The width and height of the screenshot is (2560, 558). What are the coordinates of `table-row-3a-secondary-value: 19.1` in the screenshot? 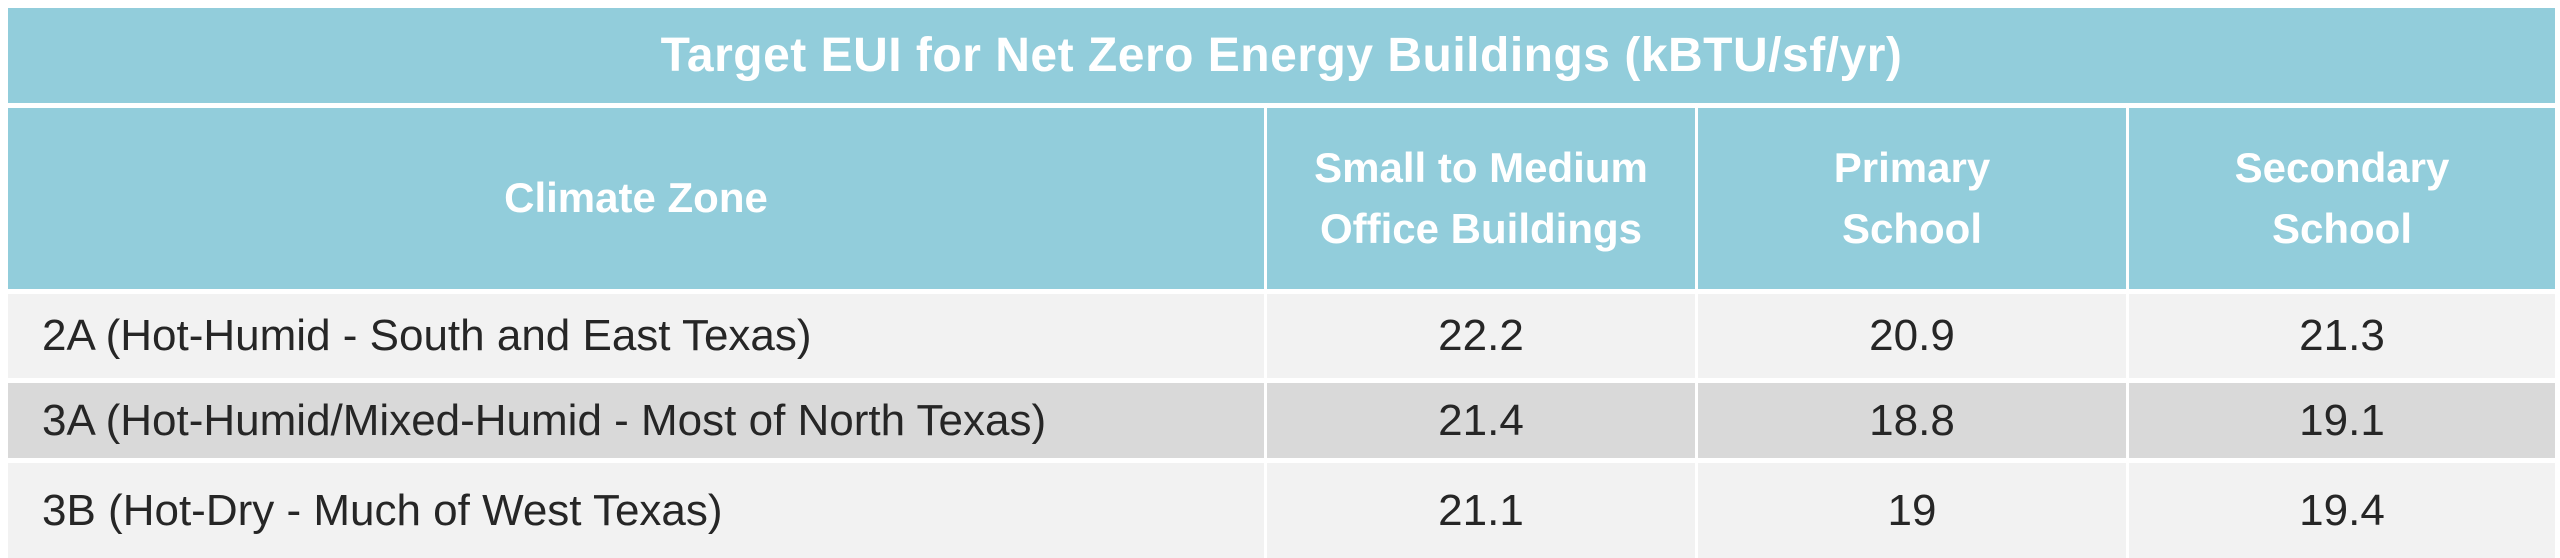 It's located at (2342, 420).